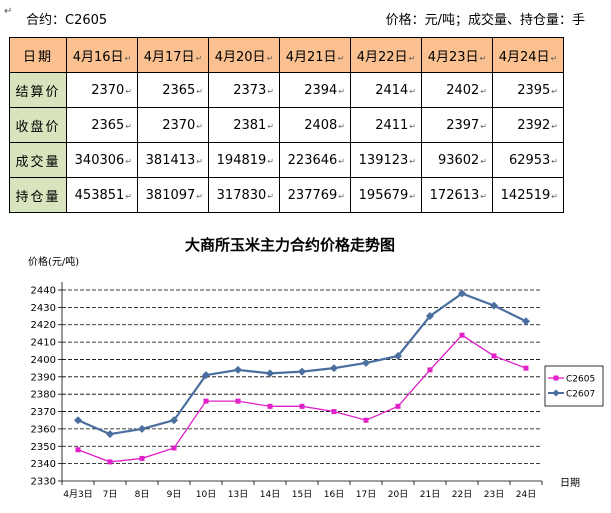 The image size is (611, 513). Describe the element at coordinates (43, 395) in the screenshot. I see `y-tick-label: 2380` at that location.